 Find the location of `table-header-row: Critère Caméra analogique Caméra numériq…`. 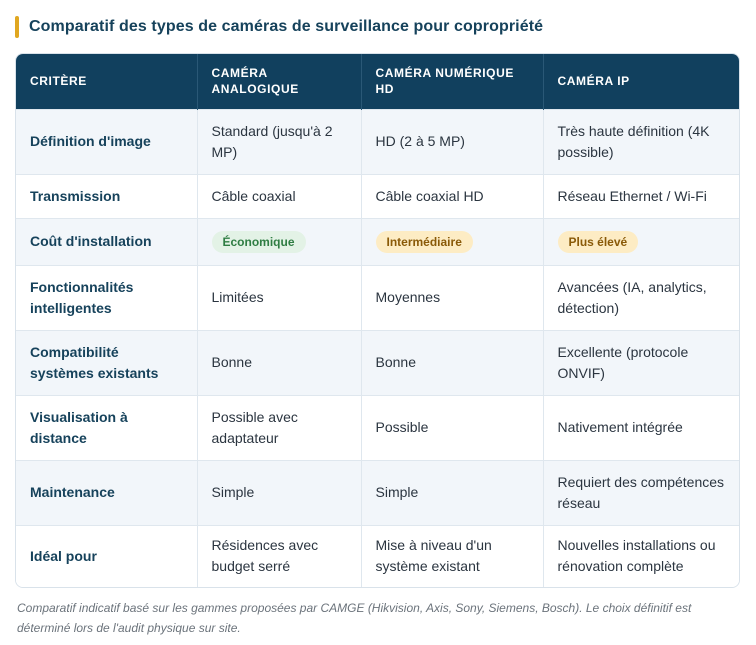

table-header-row: Critère Caméra analogique Caméra numériq… is located at coordinates (377, 81).